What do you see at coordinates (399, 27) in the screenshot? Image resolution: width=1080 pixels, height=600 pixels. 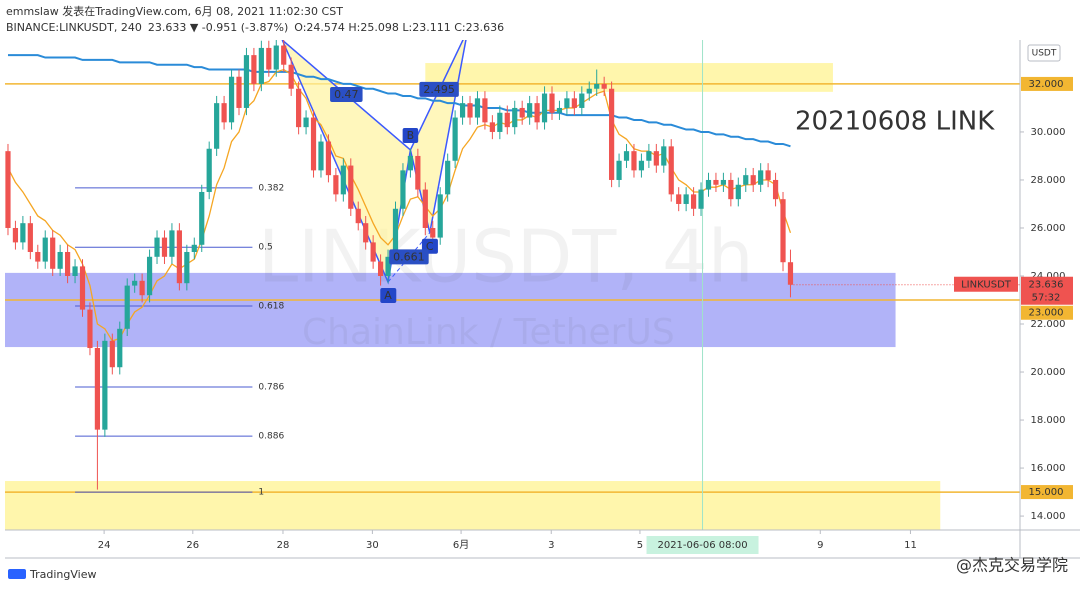 I see `header-ohlc: O:24.574 H:25.098 L:23.111 C:23.636` at bounding box center [399, 27].